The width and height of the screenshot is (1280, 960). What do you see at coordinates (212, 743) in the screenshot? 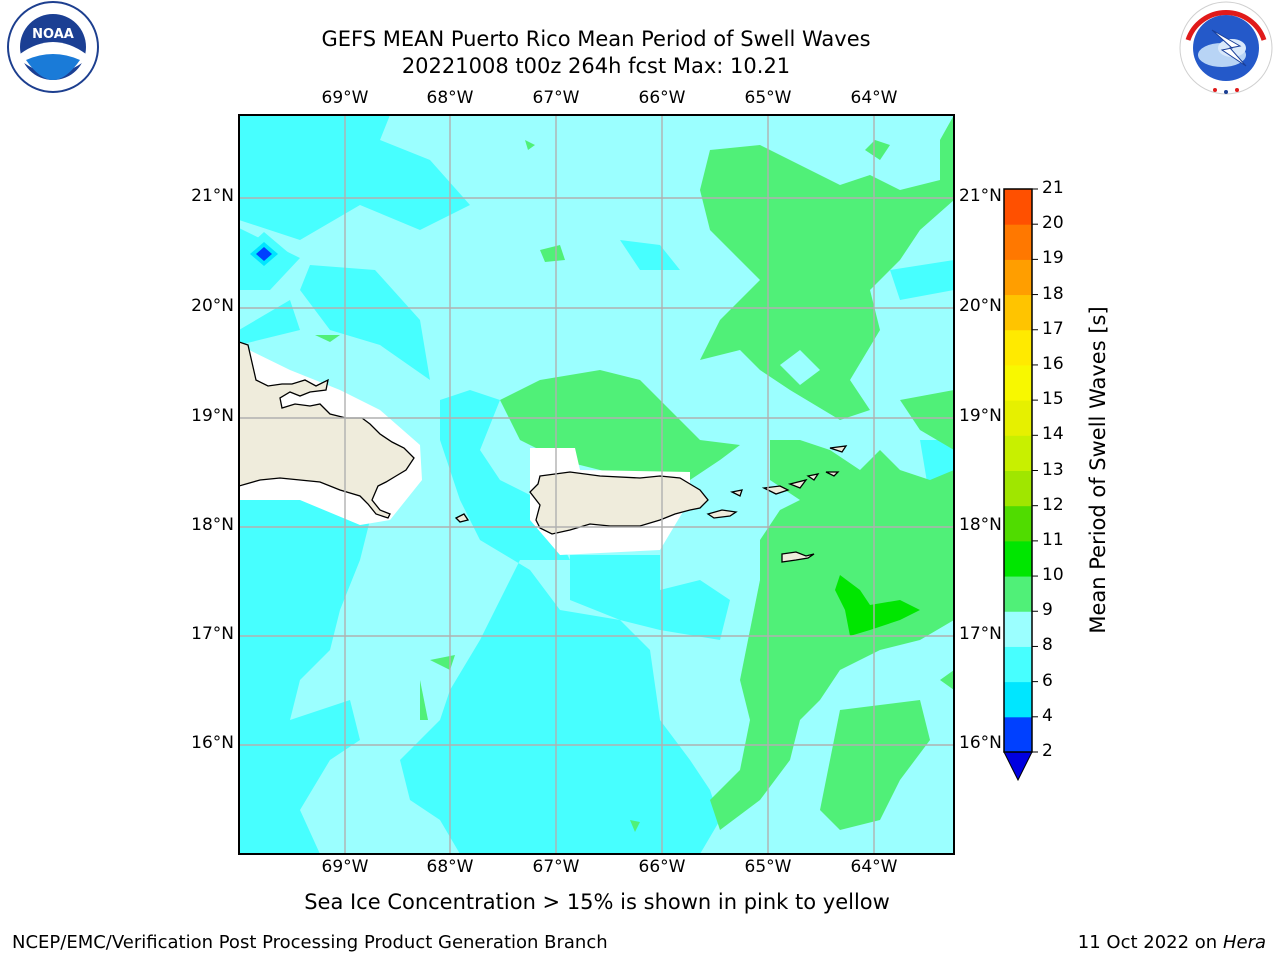
I see `lat-label-left: 16°N` at bounding box center [212, 743].